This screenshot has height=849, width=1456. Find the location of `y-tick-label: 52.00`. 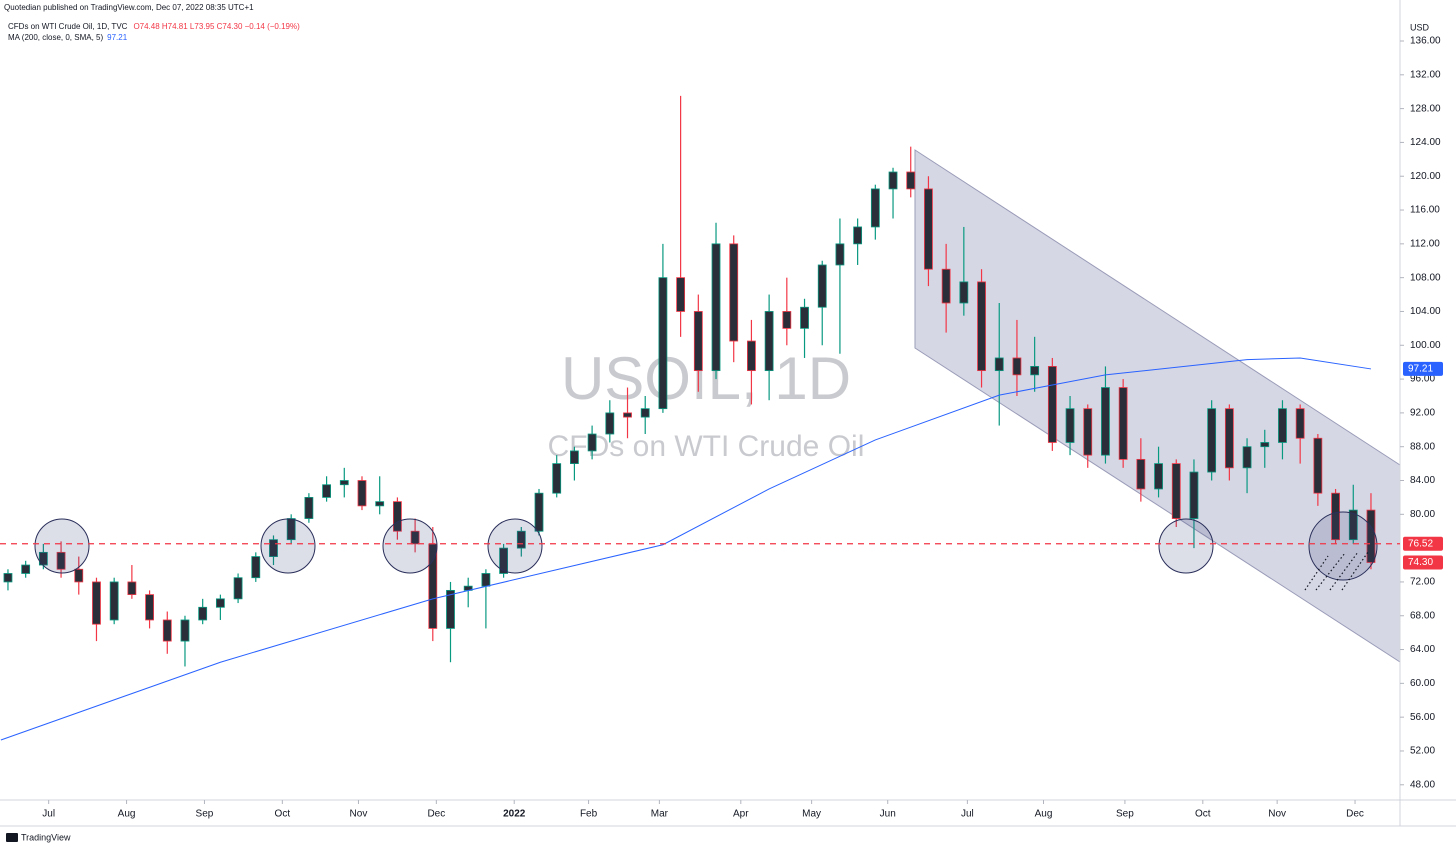

y-tick-label: 52.00 is located at coordinates (1422, 751).